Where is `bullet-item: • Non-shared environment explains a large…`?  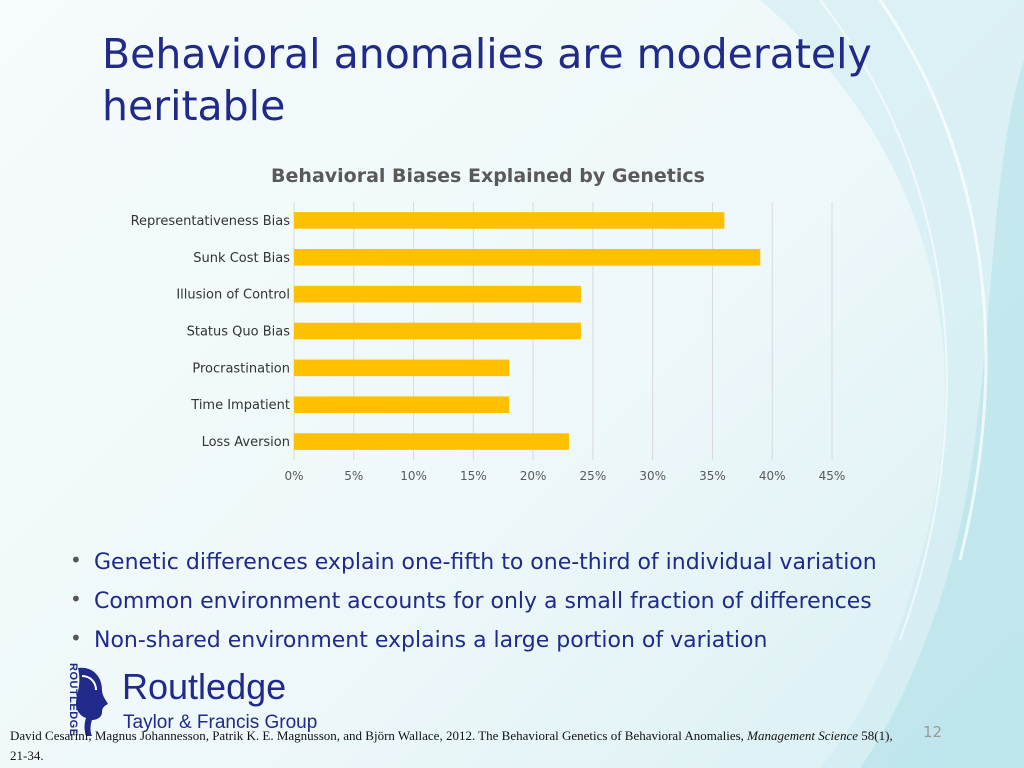
bullet-item: • Non-shared environment explains a large… is located at coordinates (520, 641).